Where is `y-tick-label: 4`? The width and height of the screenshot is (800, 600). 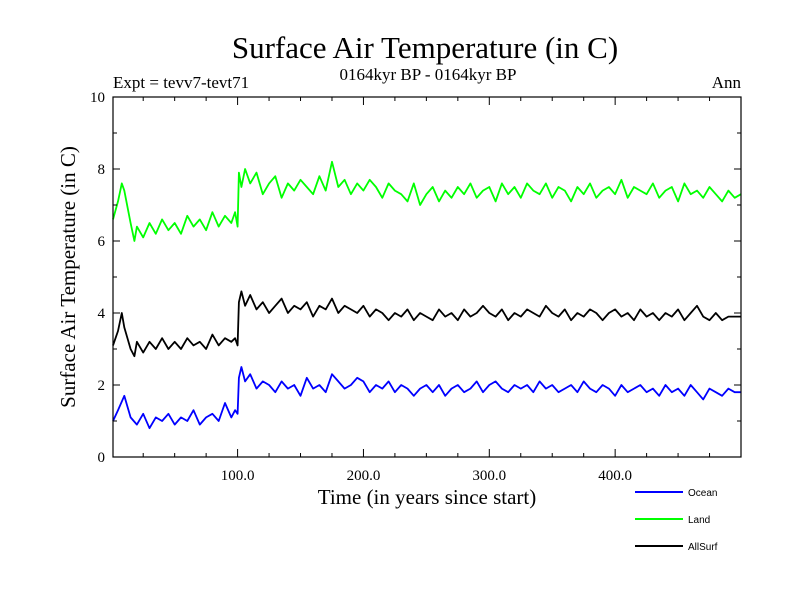 y-tick-label: 4 is located at coordinates (102, 314).